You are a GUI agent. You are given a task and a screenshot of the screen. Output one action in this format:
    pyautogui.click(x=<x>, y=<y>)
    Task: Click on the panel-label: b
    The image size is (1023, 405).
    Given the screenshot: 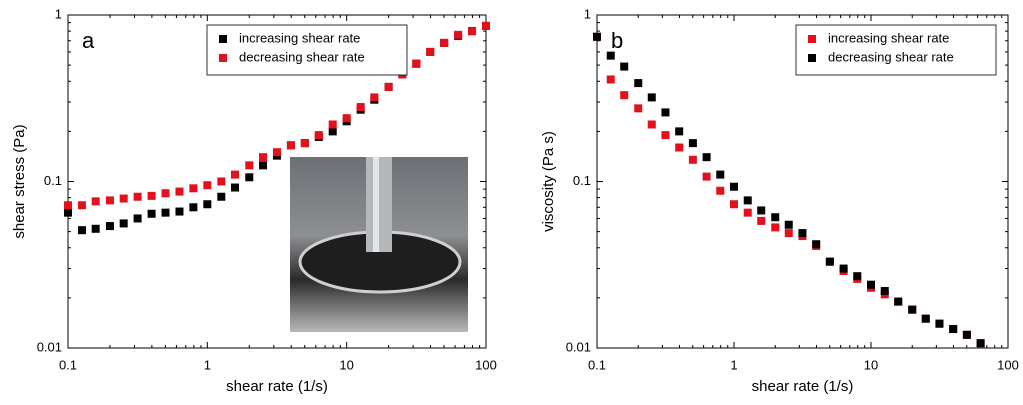 What is the action you would take?
    pyautogui.click(x=617, y=40)
    